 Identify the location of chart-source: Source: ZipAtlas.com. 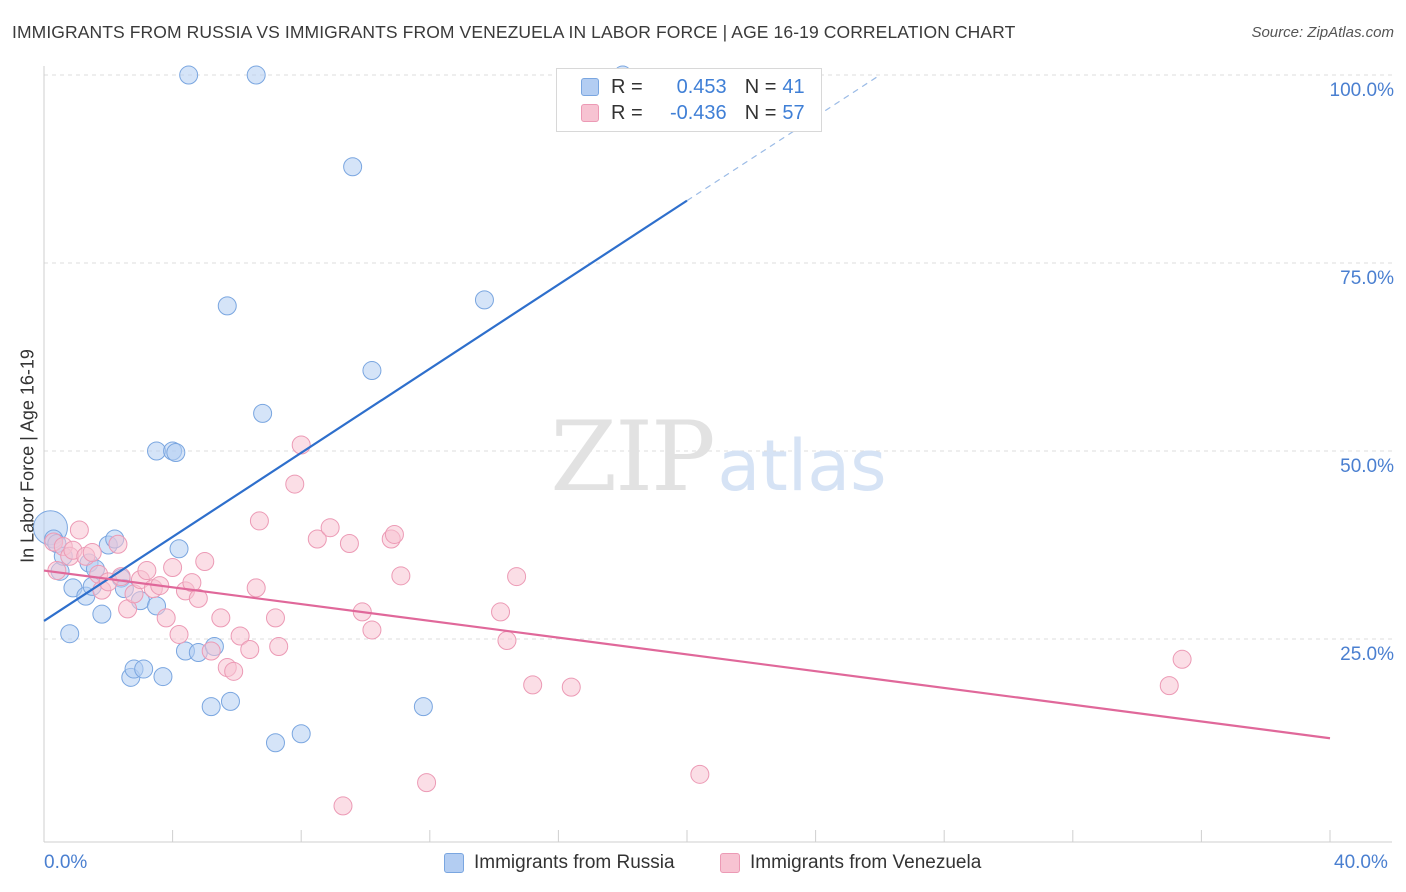
(1322, 32).